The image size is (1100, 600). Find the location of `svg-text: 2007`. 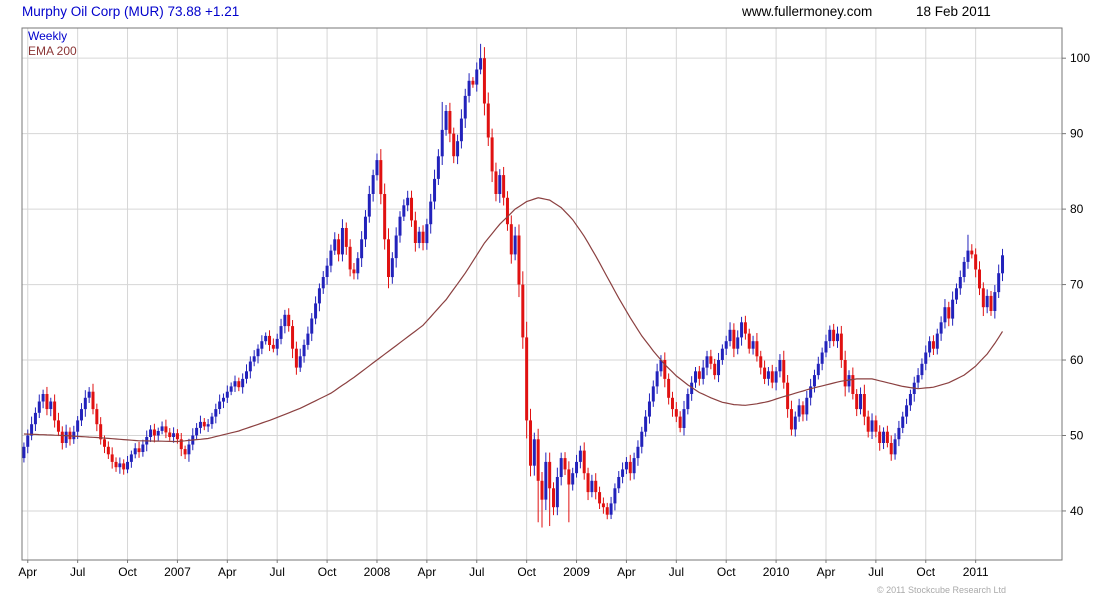

svg-text: 2007 is located at coordinates (177, 572).